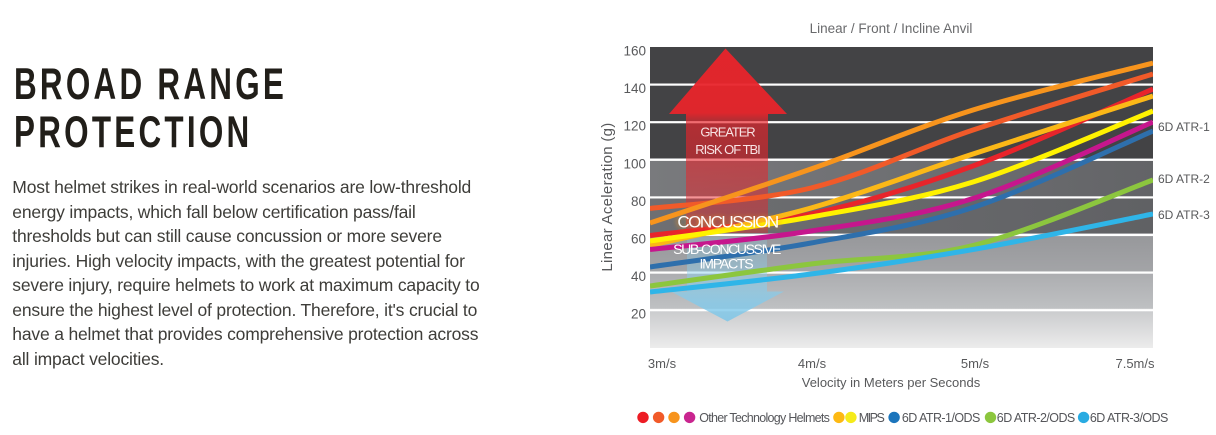 Image resolution: width=1216 pixels, height=435 pixels. What do you see at coordinates (1036, 418) in the screenshot?
I see `svg-text: 6D ATR-2/ODS` at bounding box center [1036, 418].